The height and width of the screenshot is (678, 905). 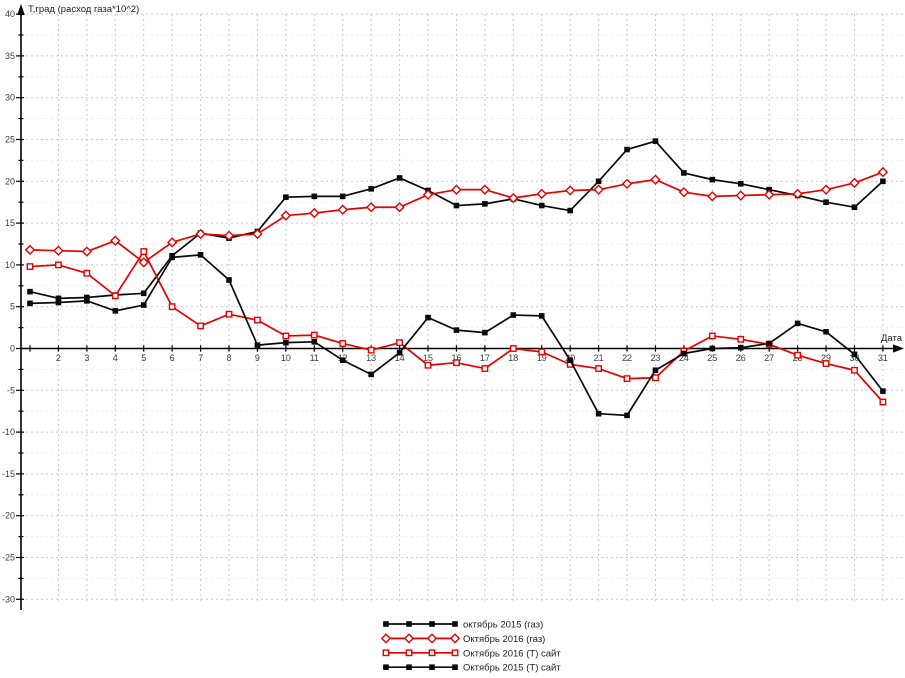 What do you see at coordinates (599, 358) in the screenshot?
I see `x-tick-label: 21` at bounding box center [599, 358].